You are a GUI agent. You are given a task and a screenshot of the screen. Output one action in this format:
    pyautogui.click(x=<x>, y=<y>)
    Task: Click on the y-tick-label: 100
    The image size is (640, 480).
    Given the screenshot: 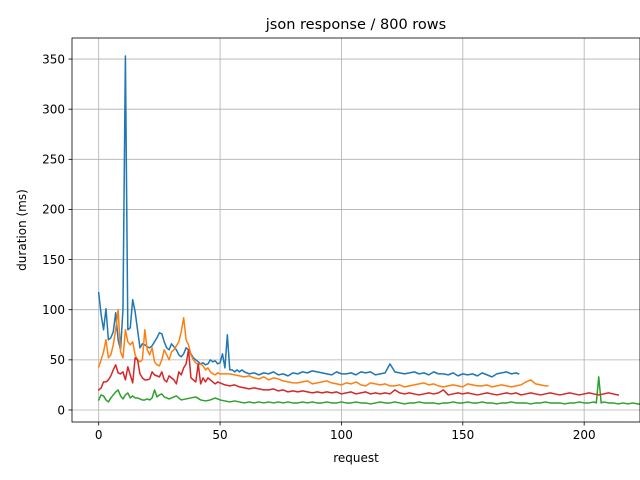 What is the action you would take?
    pyautogui.click(x=53, y=310)
    